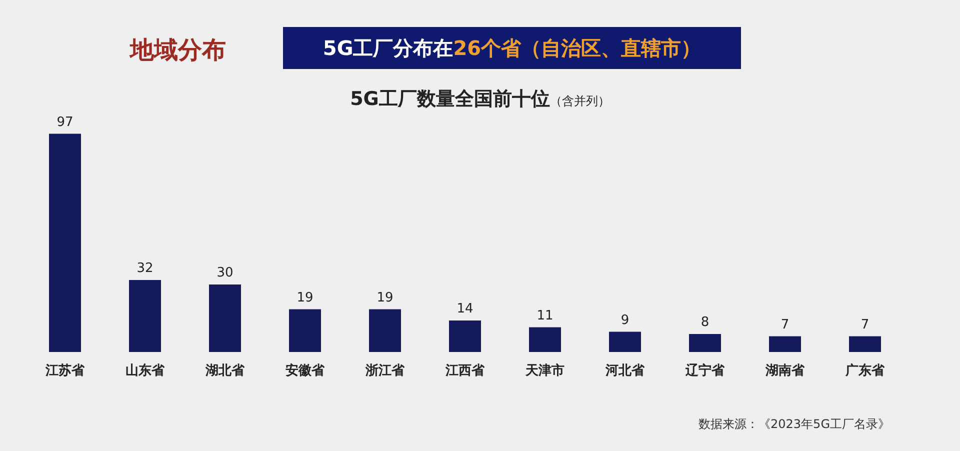 The width and height of the screenshot is (960, 451). What do you see at coordinates (865, 370) in the screenshot?
I see `x-tick-label: 广东省` at bounding box center [865, 370].